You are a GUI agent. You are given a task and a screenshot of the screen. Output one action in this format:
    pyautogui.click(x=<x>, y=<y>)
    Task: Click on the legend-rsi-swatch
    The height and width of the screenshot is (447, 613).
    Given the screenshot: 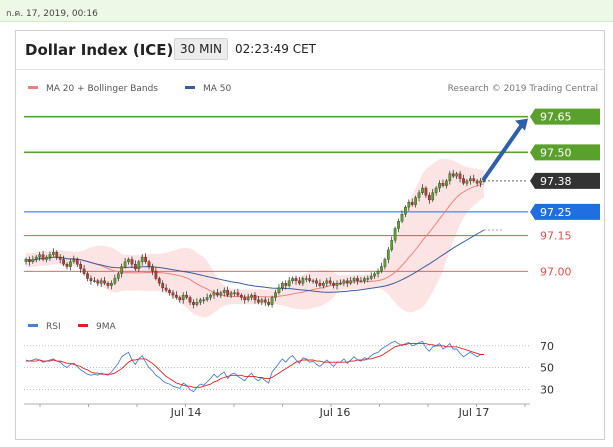 What is the action you would take?
    pyautogui.click(x=33, y=325)
    